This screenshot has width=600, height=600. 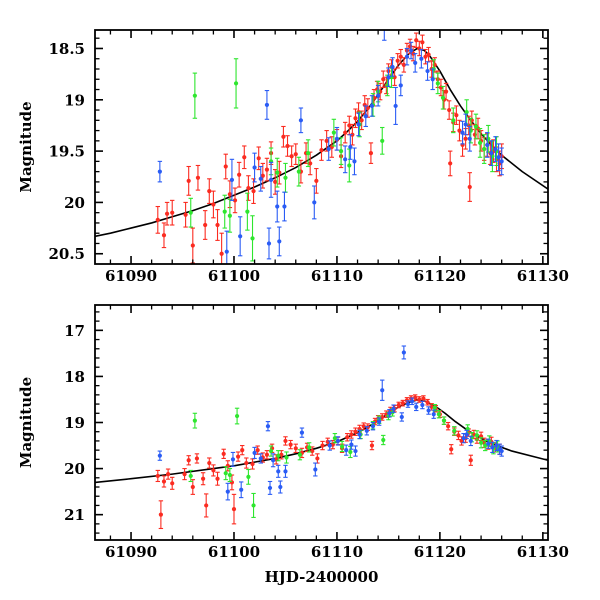 What do you see at coordinates (440, 276) in the screenshot?
I see `x-tick-label: 61120` at bounding box center [440, 276].